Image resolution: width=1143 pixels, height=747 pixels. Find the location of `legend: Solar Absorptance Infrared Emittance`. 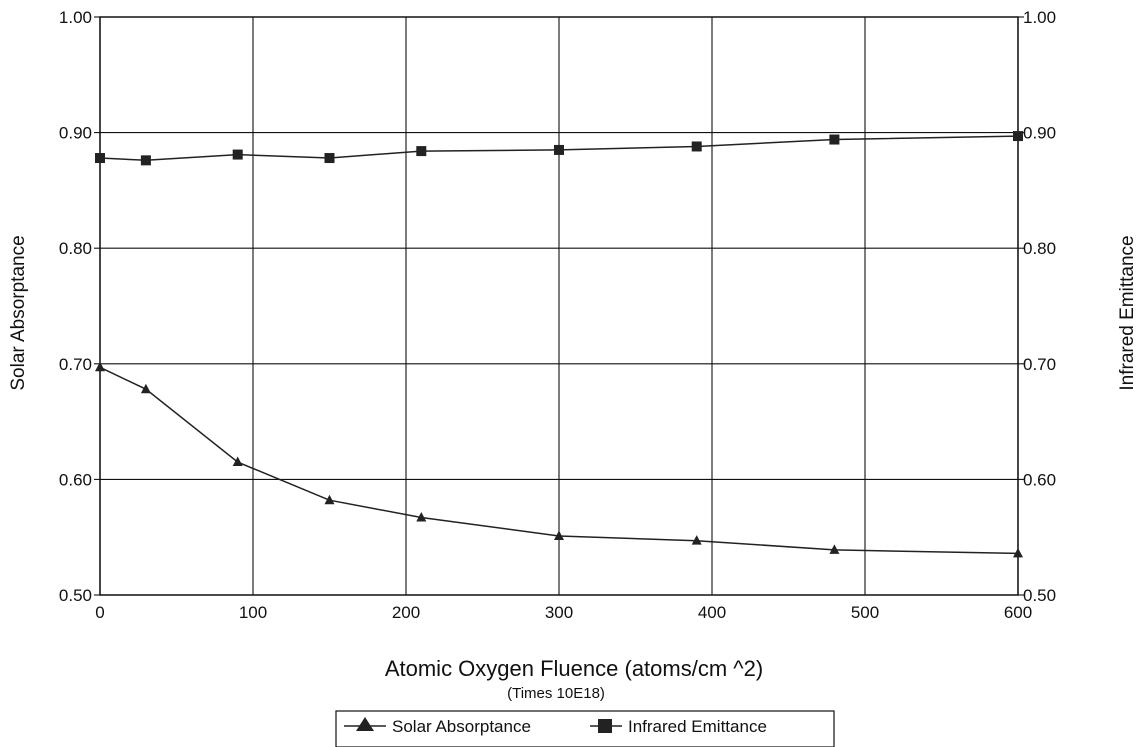

legend: Solar Absorptance Infrared Emittance is located at coordinates (585, 728).